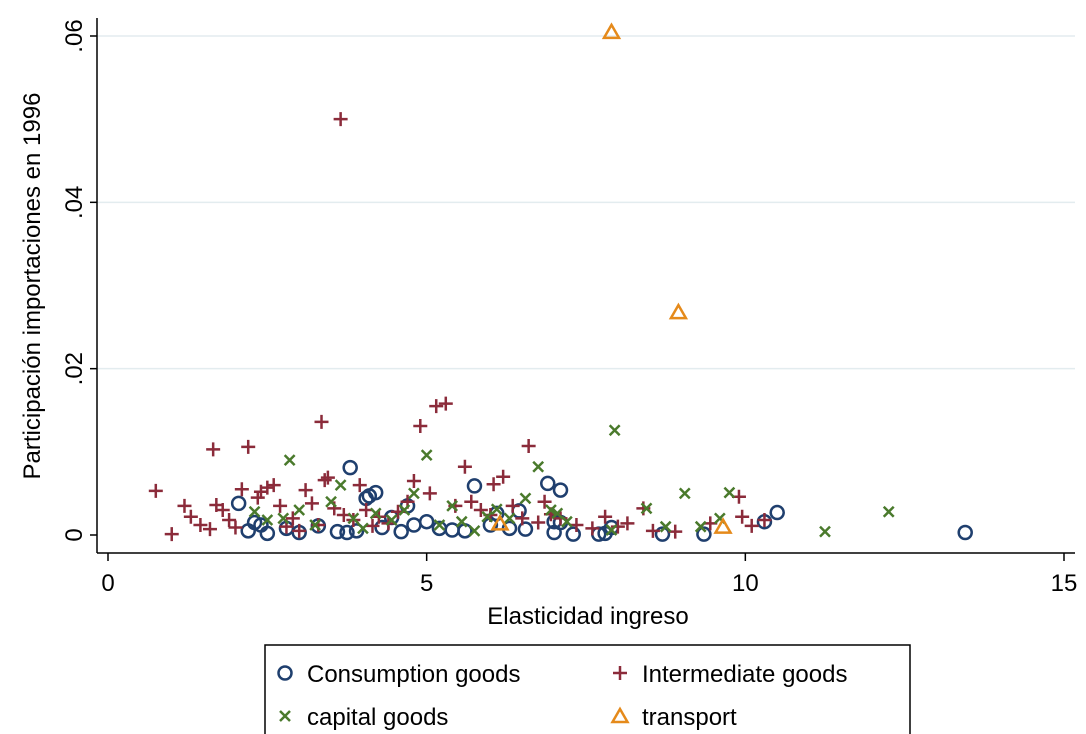 The height and width of the screenshot is (734, 1086). What do you see at coordinates (745, 583) in the screenshot?
I see `x-tick-label: 10` at bounding box center [745, 583].